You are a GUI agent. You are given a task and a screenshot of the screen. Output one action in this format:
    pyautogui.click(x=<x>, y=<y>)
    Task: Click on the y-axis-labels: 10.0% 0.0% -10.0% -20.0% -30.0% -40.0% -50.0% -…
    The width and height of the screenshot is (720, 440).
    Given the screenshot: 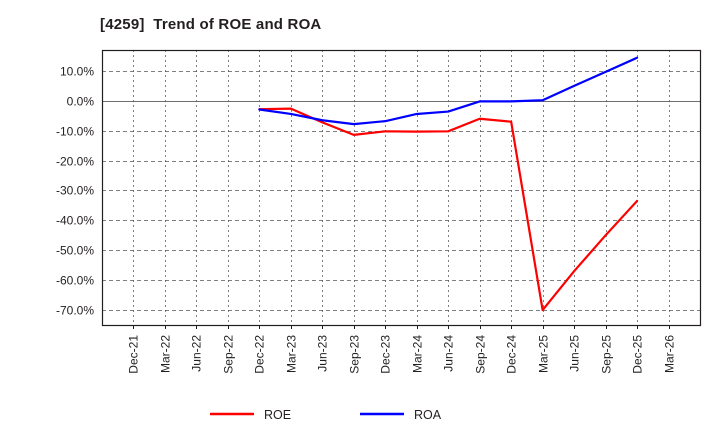 What is the action you would take?
    pyautogui.click(x=75, y=191)
    